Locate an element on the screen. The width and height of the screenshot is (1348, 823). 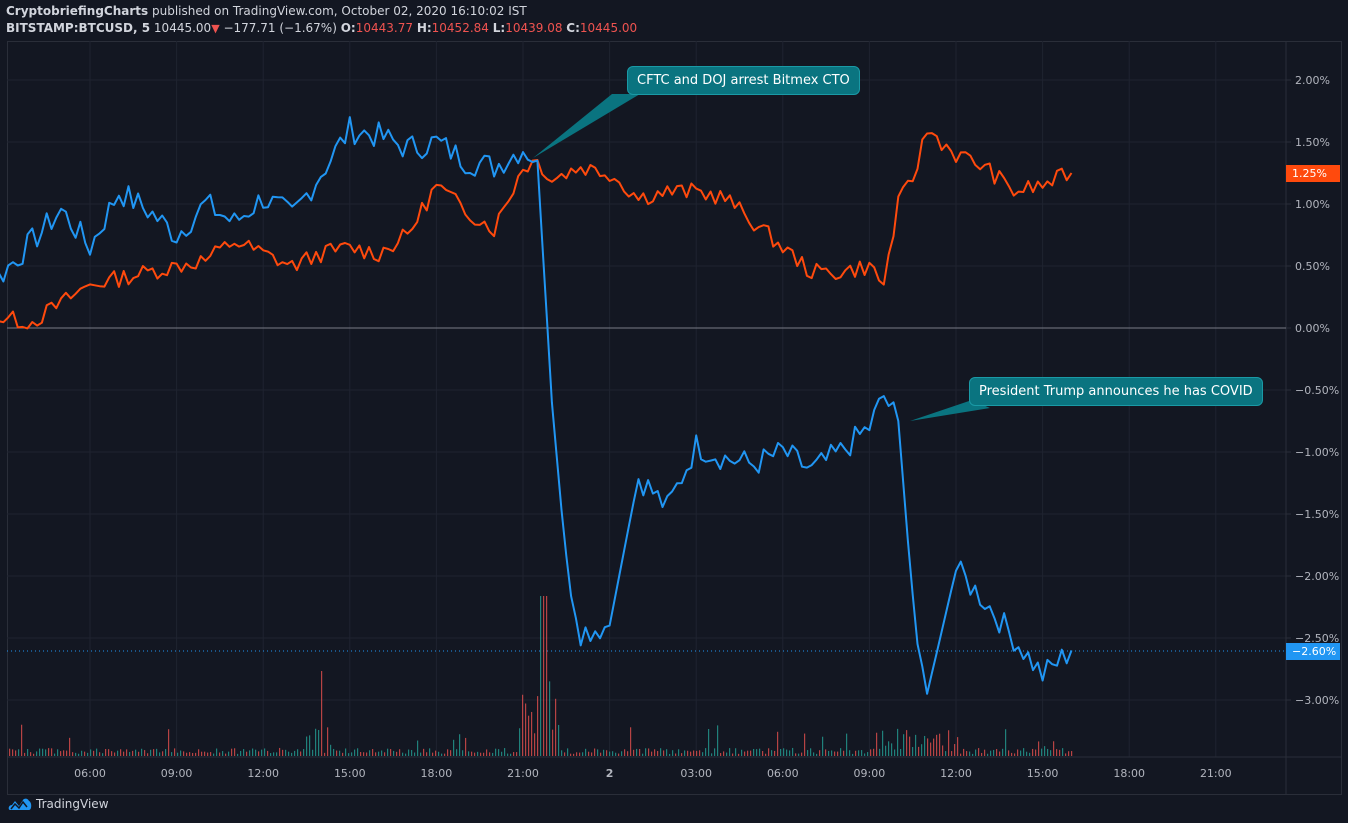
tradingview-brand: TradingView is located at coordinates (72, 804).